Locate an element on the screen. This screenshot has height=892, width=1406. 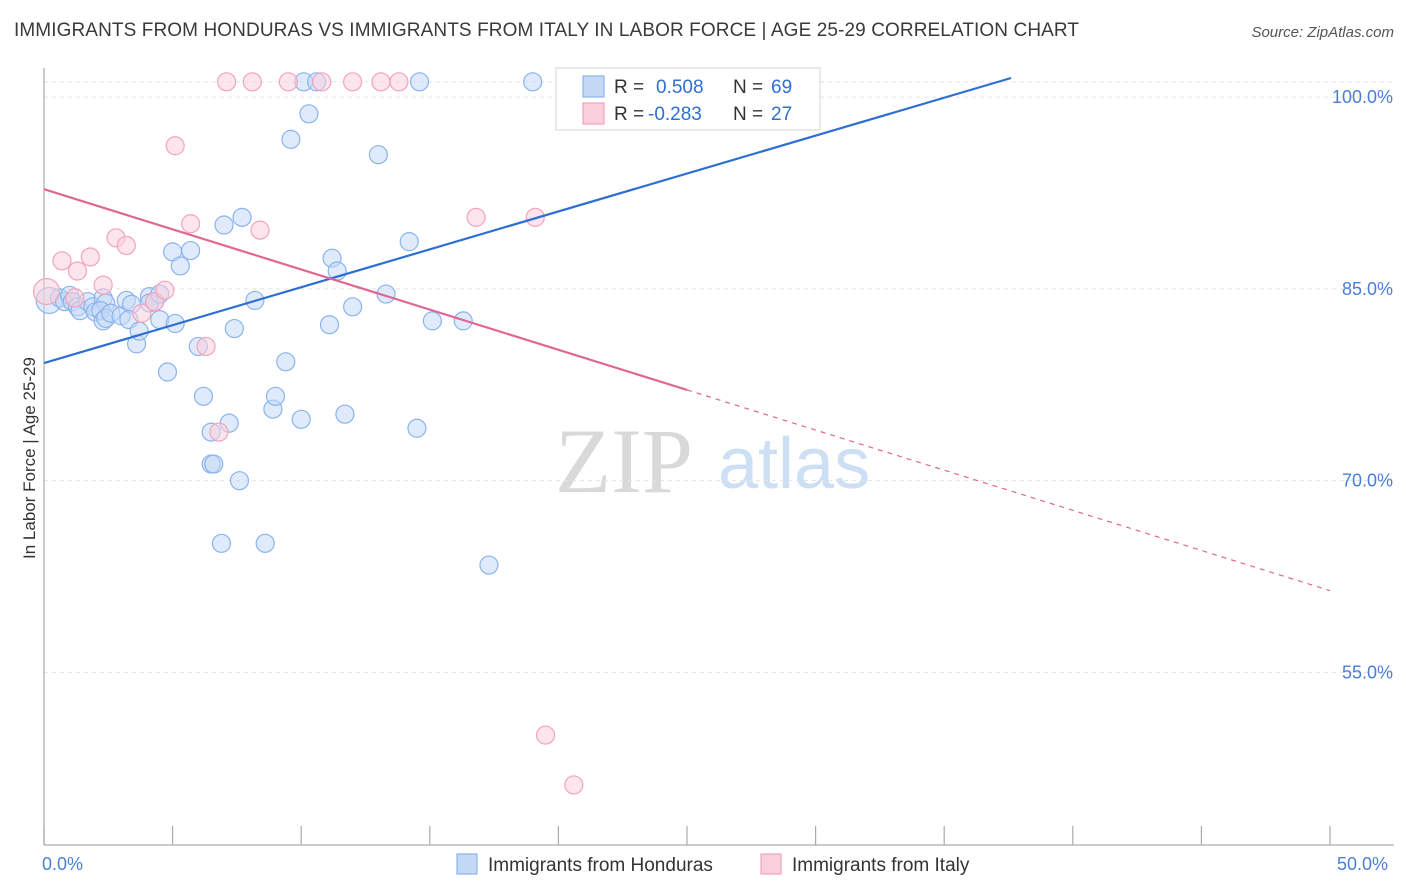
trend-line-italy-extrapolated is located at coordinates (1008, 490).